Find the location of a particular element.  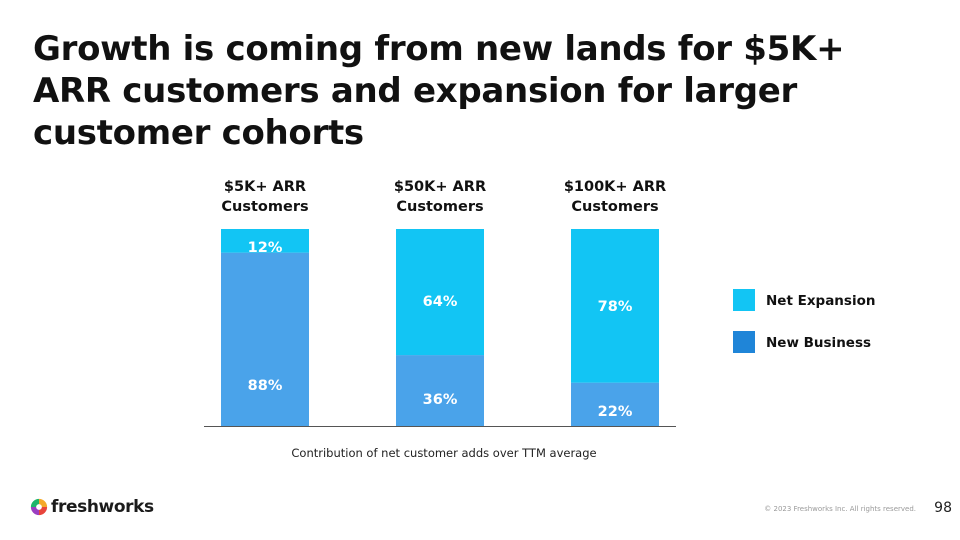

brand-name: freshworks is located at coordinates (102, 507).